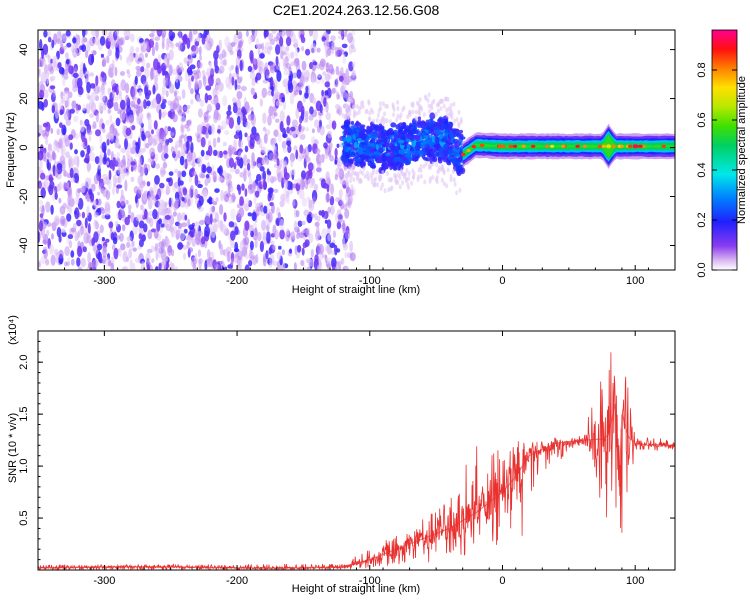 This screenshot has height=600, width=750. I want to click on colorbar-tick-label: 0.2, so click(702, 219).